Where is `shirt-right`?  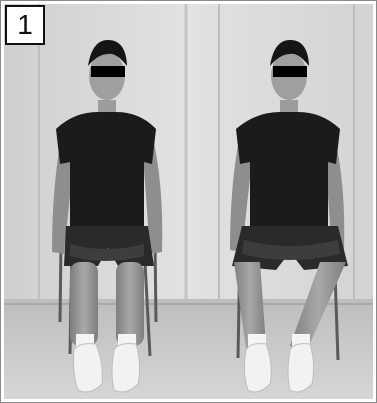 shirt-right is located at coordinates (288, 170).